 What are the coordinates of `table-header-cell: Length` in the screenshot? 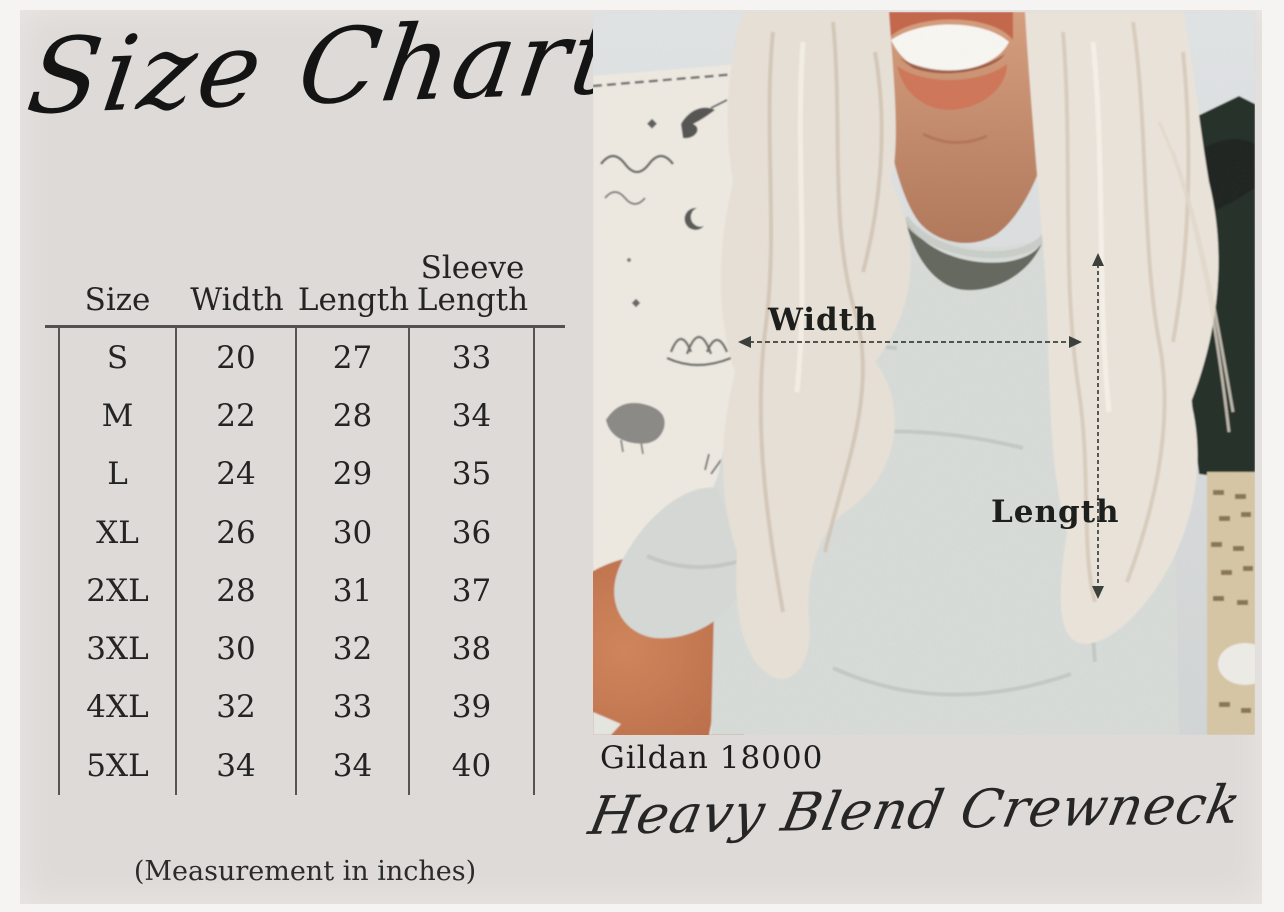 It's located at (353, 300).